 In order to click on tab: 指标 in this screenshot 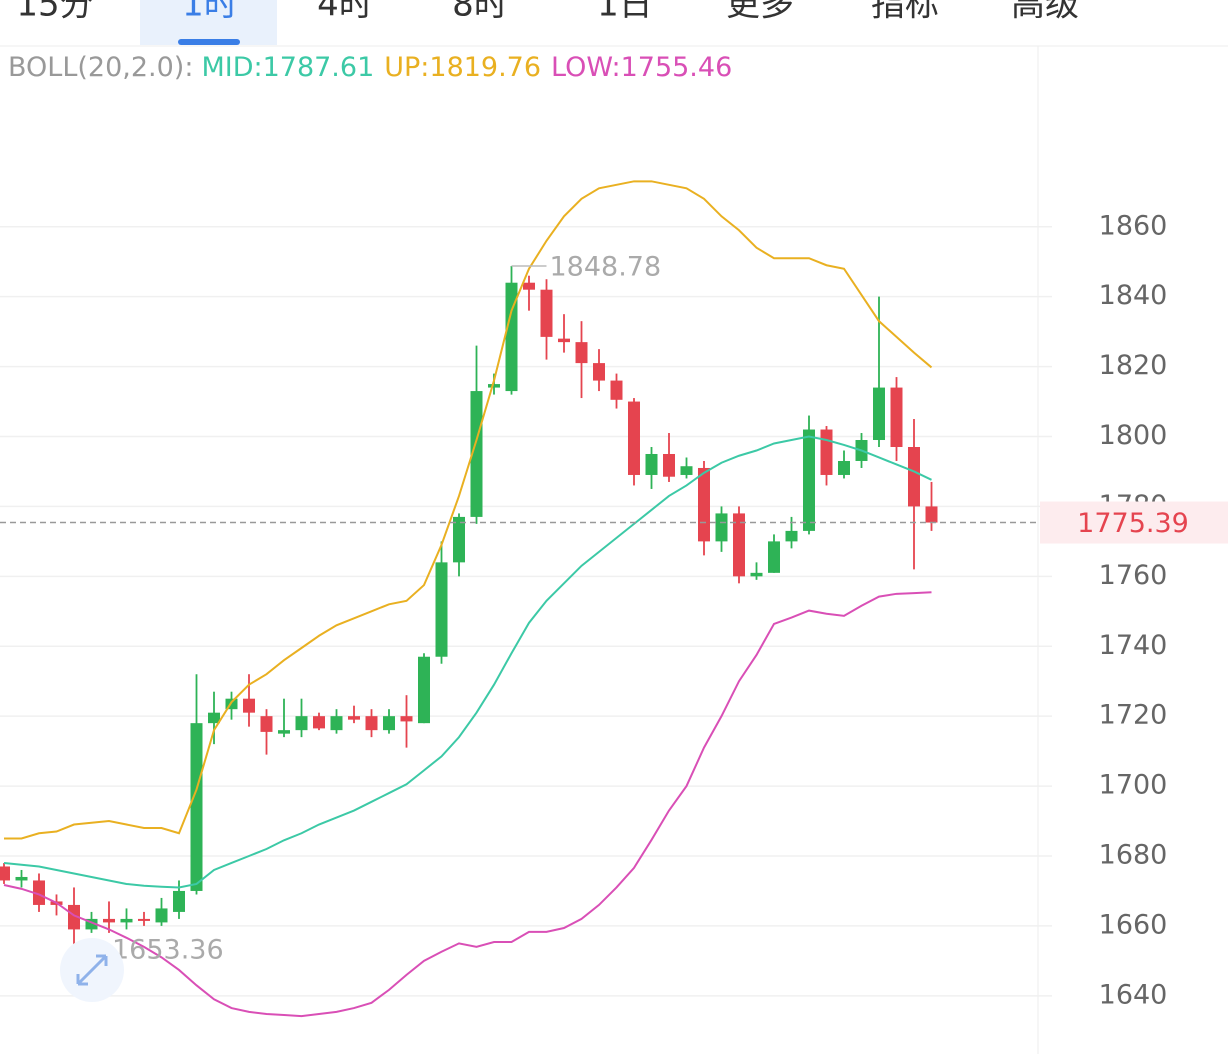, I will do `click(905, 12)`.